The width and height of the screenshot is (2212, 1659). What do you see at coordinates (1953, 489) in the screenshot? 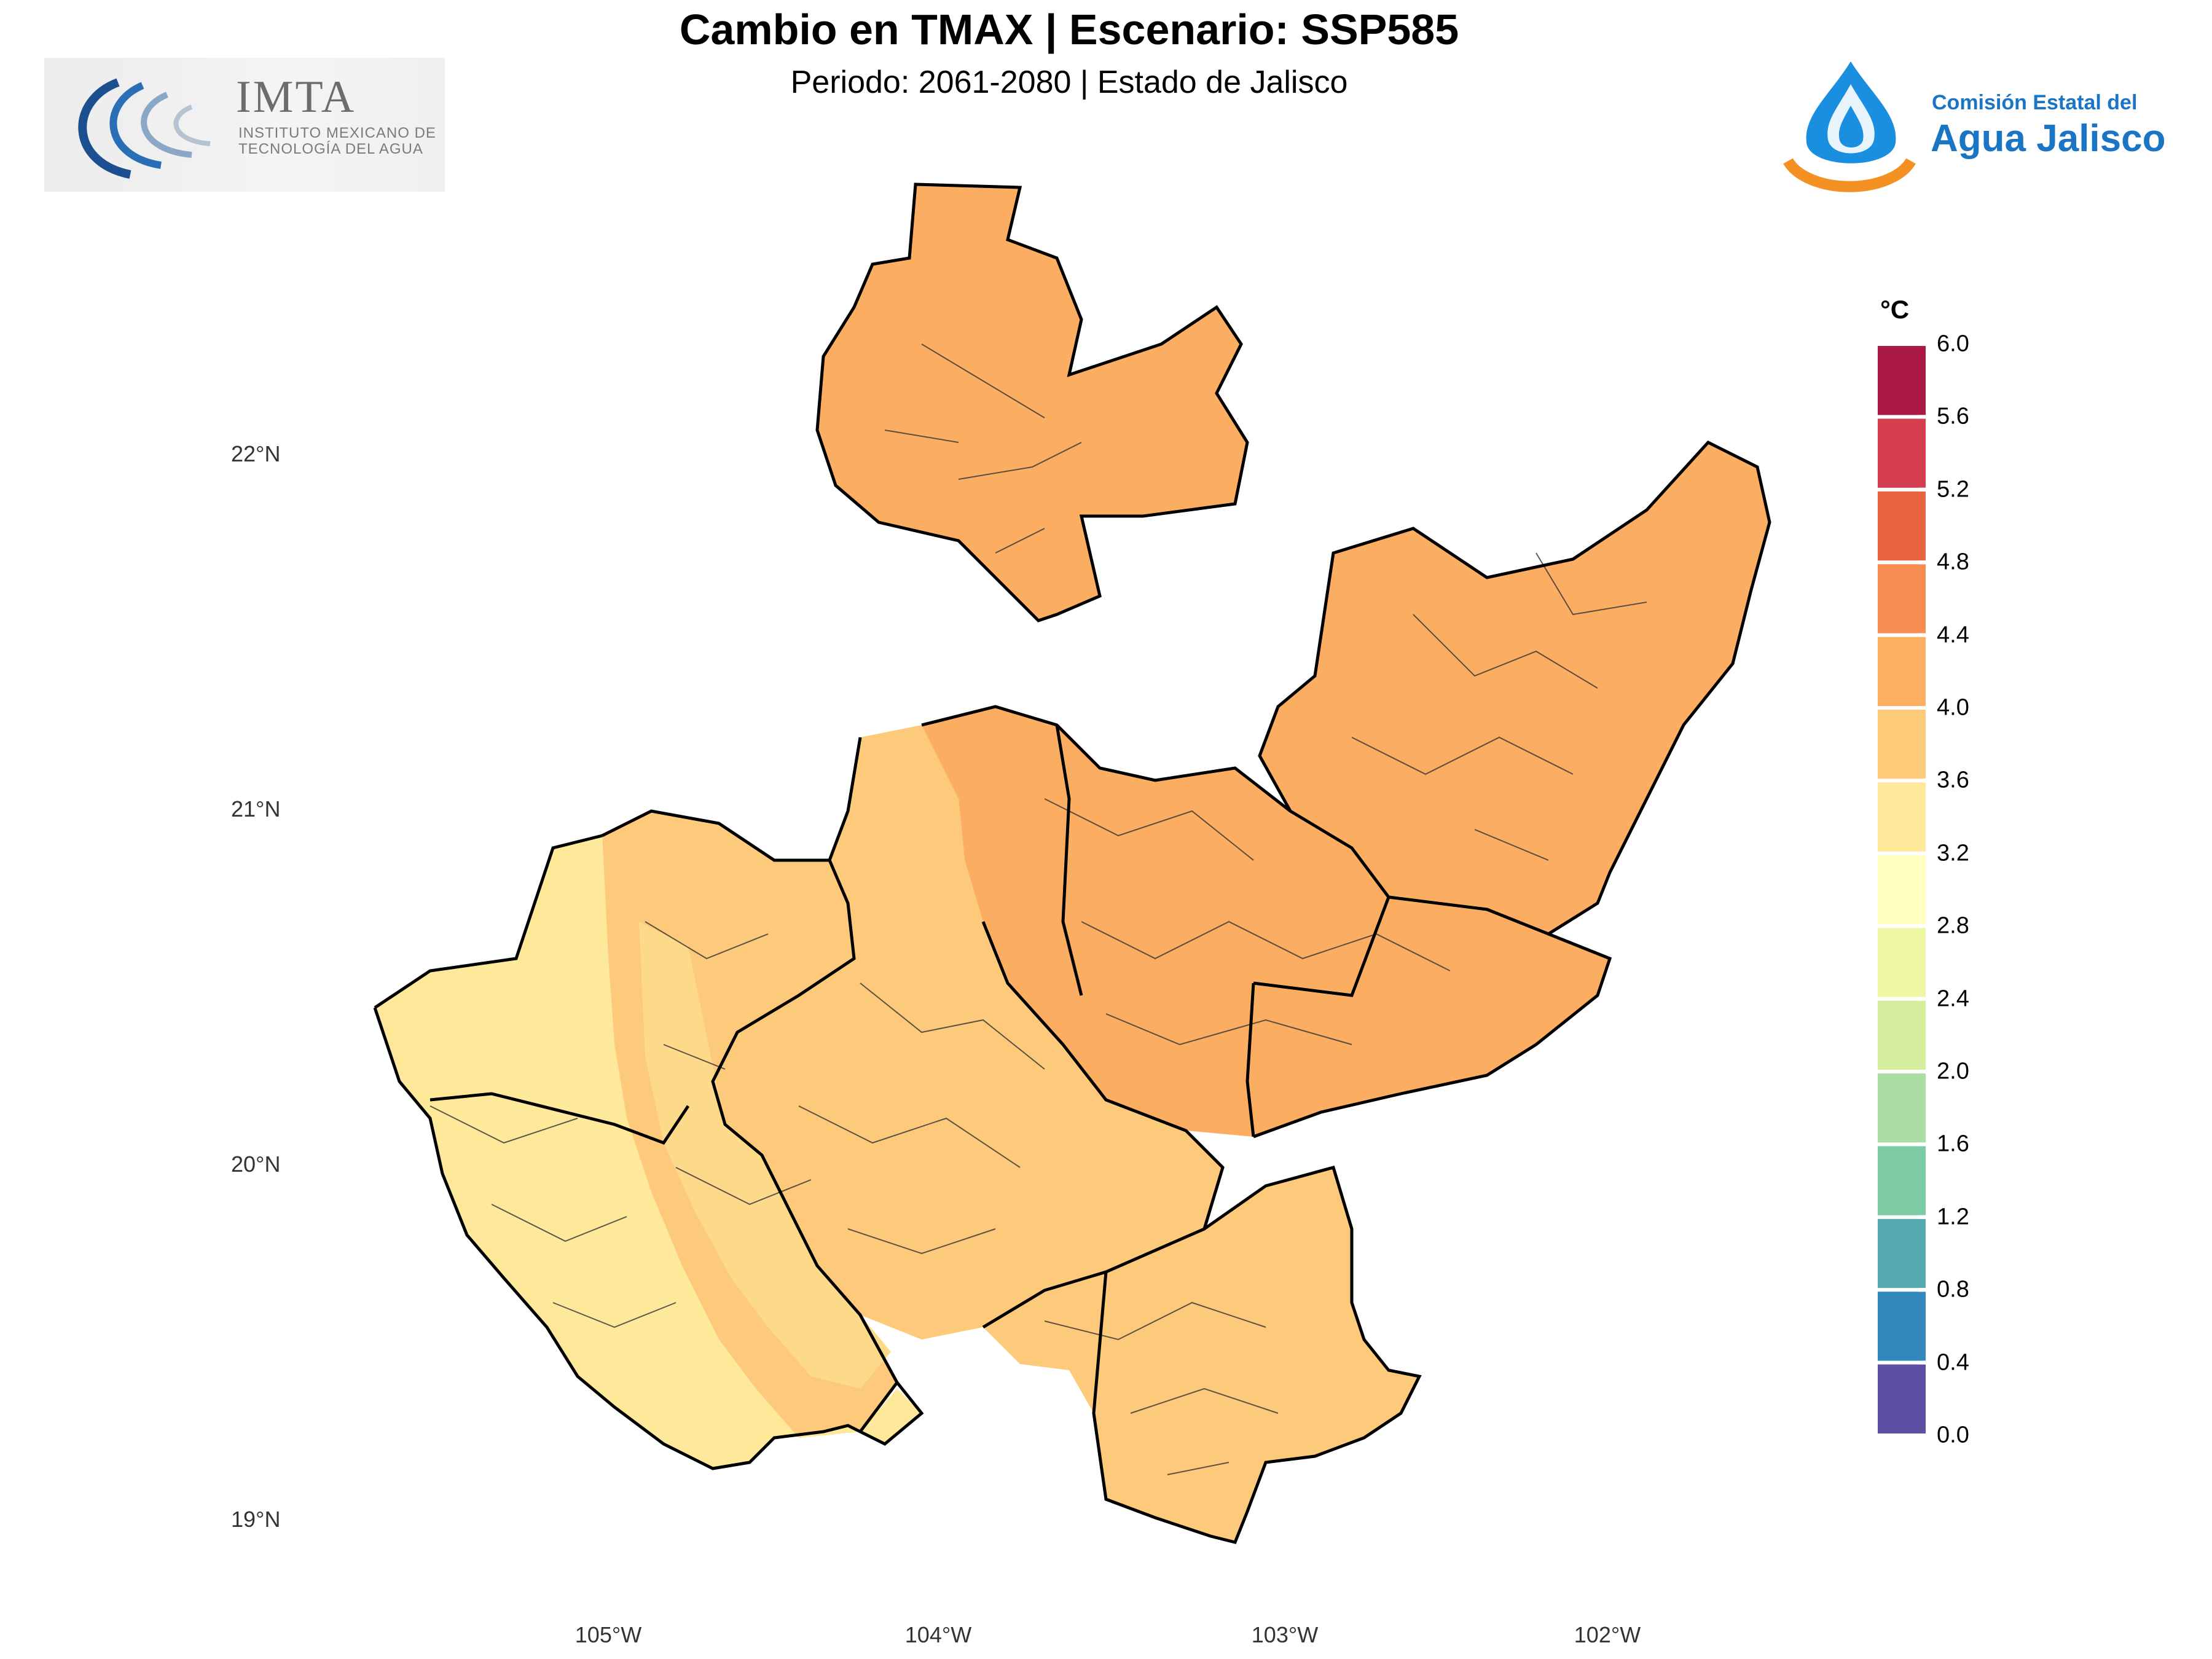
I see `legend-tick-label: 5.2` at bounding box center [1953, 489].